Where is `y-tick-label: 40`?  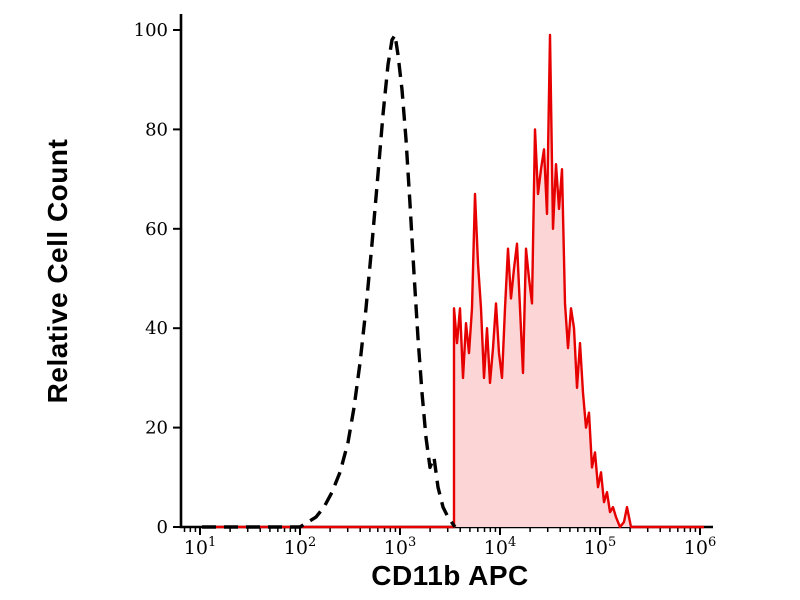
y-tick-label: 40 is located at coordinates (156, 328).